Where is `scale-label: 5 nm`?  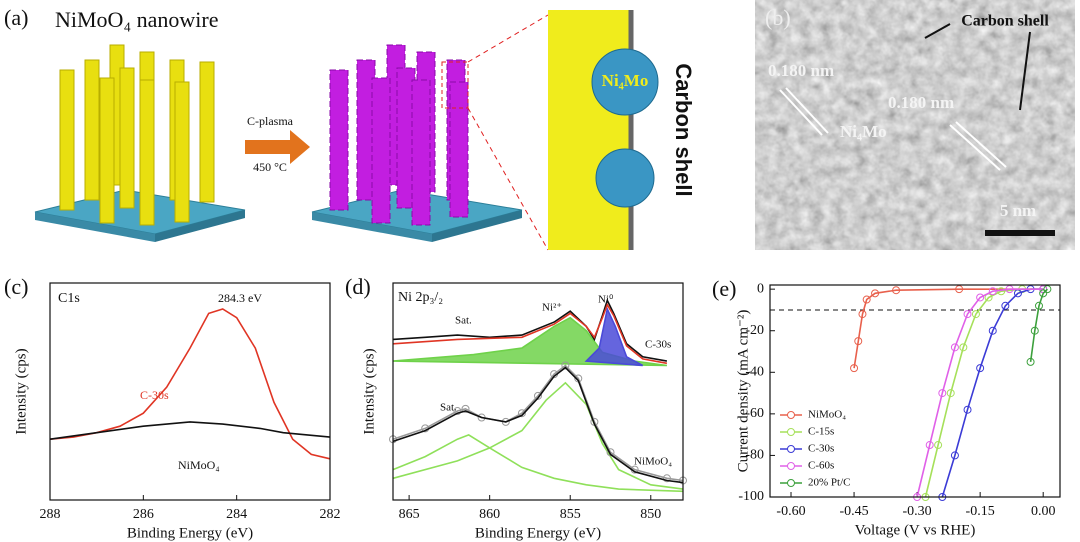 scale-label: 5 nm is located at coordinates (1018, 210).